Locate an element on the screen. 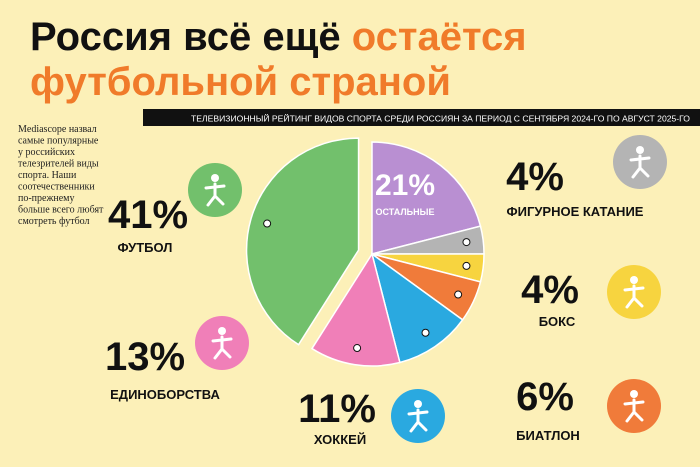 This screenshot has height=467, width=700. title-part: Россия всё ещё is located at coordinates (185, 37).